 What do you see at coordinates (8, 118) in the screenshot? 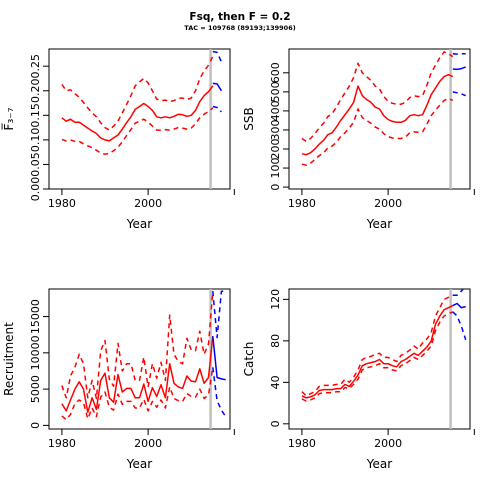
I see `fbar-ylabel: F̅₃₋₇` at bounding box center [8, 118].